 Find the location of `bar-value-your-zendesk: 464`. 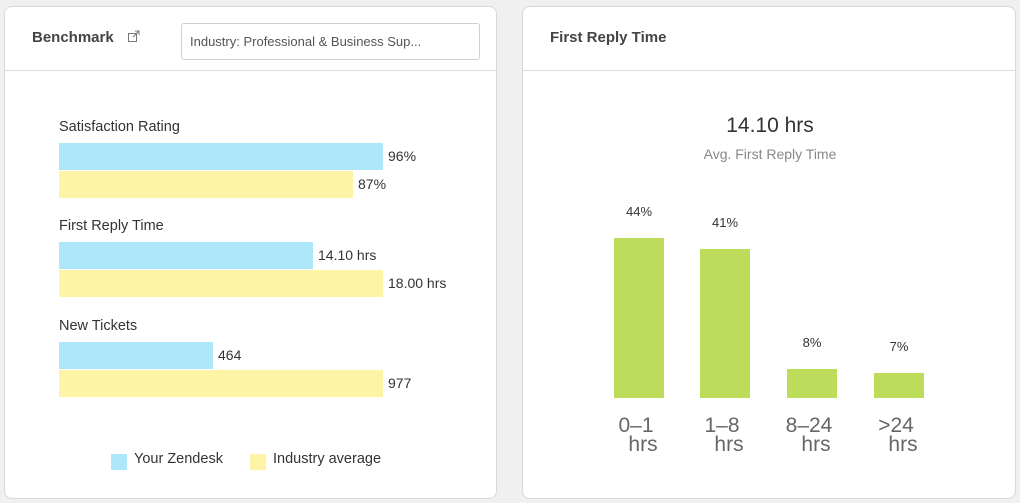

bar-value-your-zendesk: 464 is located at coordinates (230, 355).